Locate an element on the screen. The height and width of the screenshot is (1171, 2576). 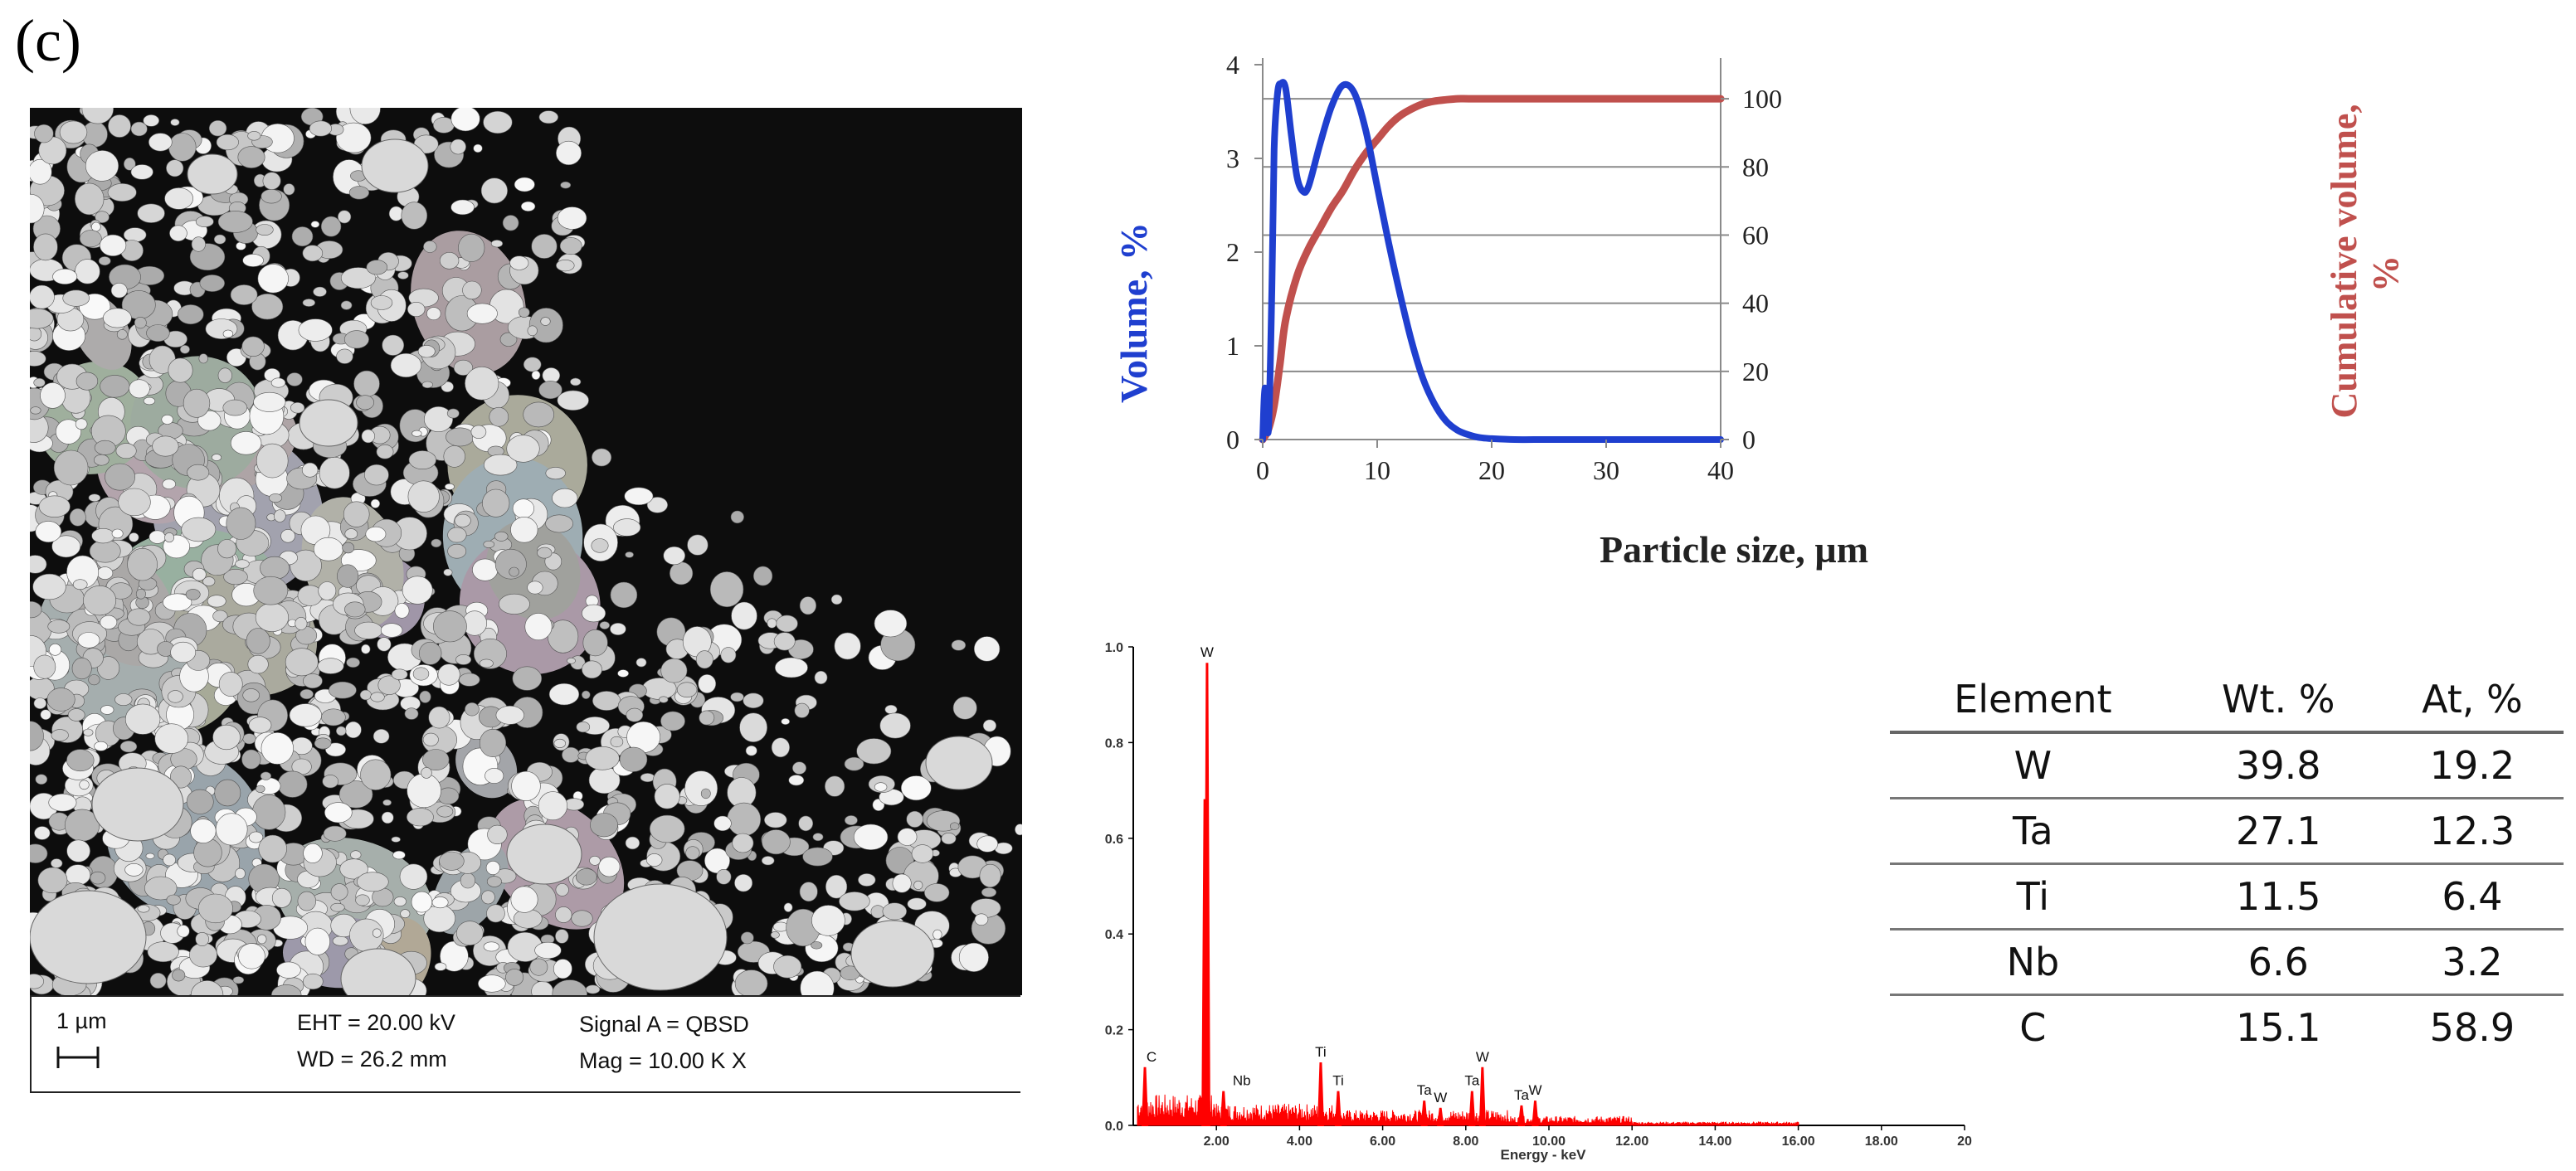
table-cell: Ta is located at coordinates (2033, 831).